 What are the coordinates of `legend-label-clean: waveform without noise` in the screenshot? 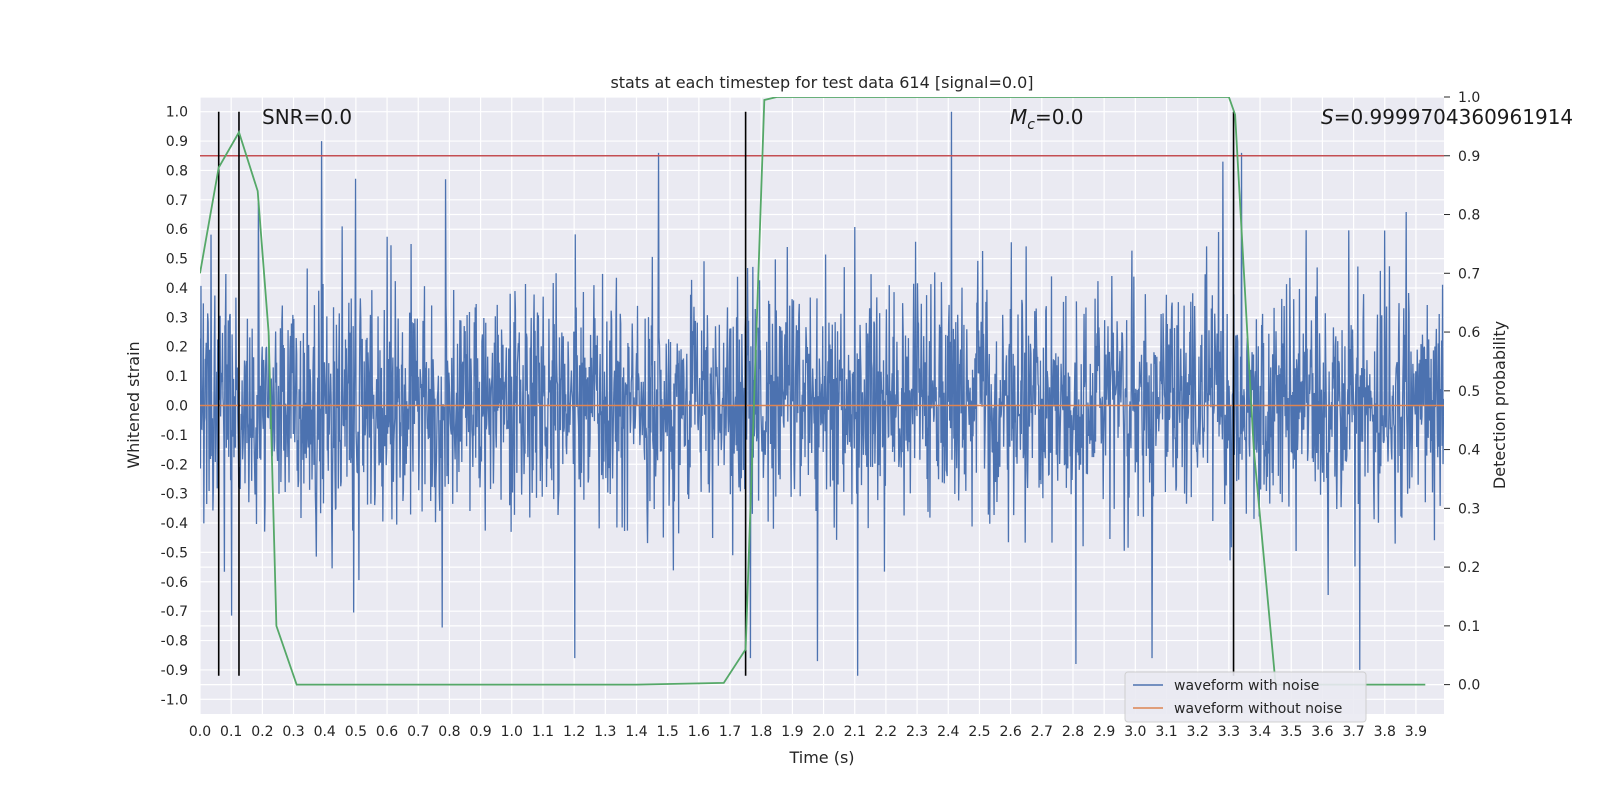 It's located at (1258, 709).